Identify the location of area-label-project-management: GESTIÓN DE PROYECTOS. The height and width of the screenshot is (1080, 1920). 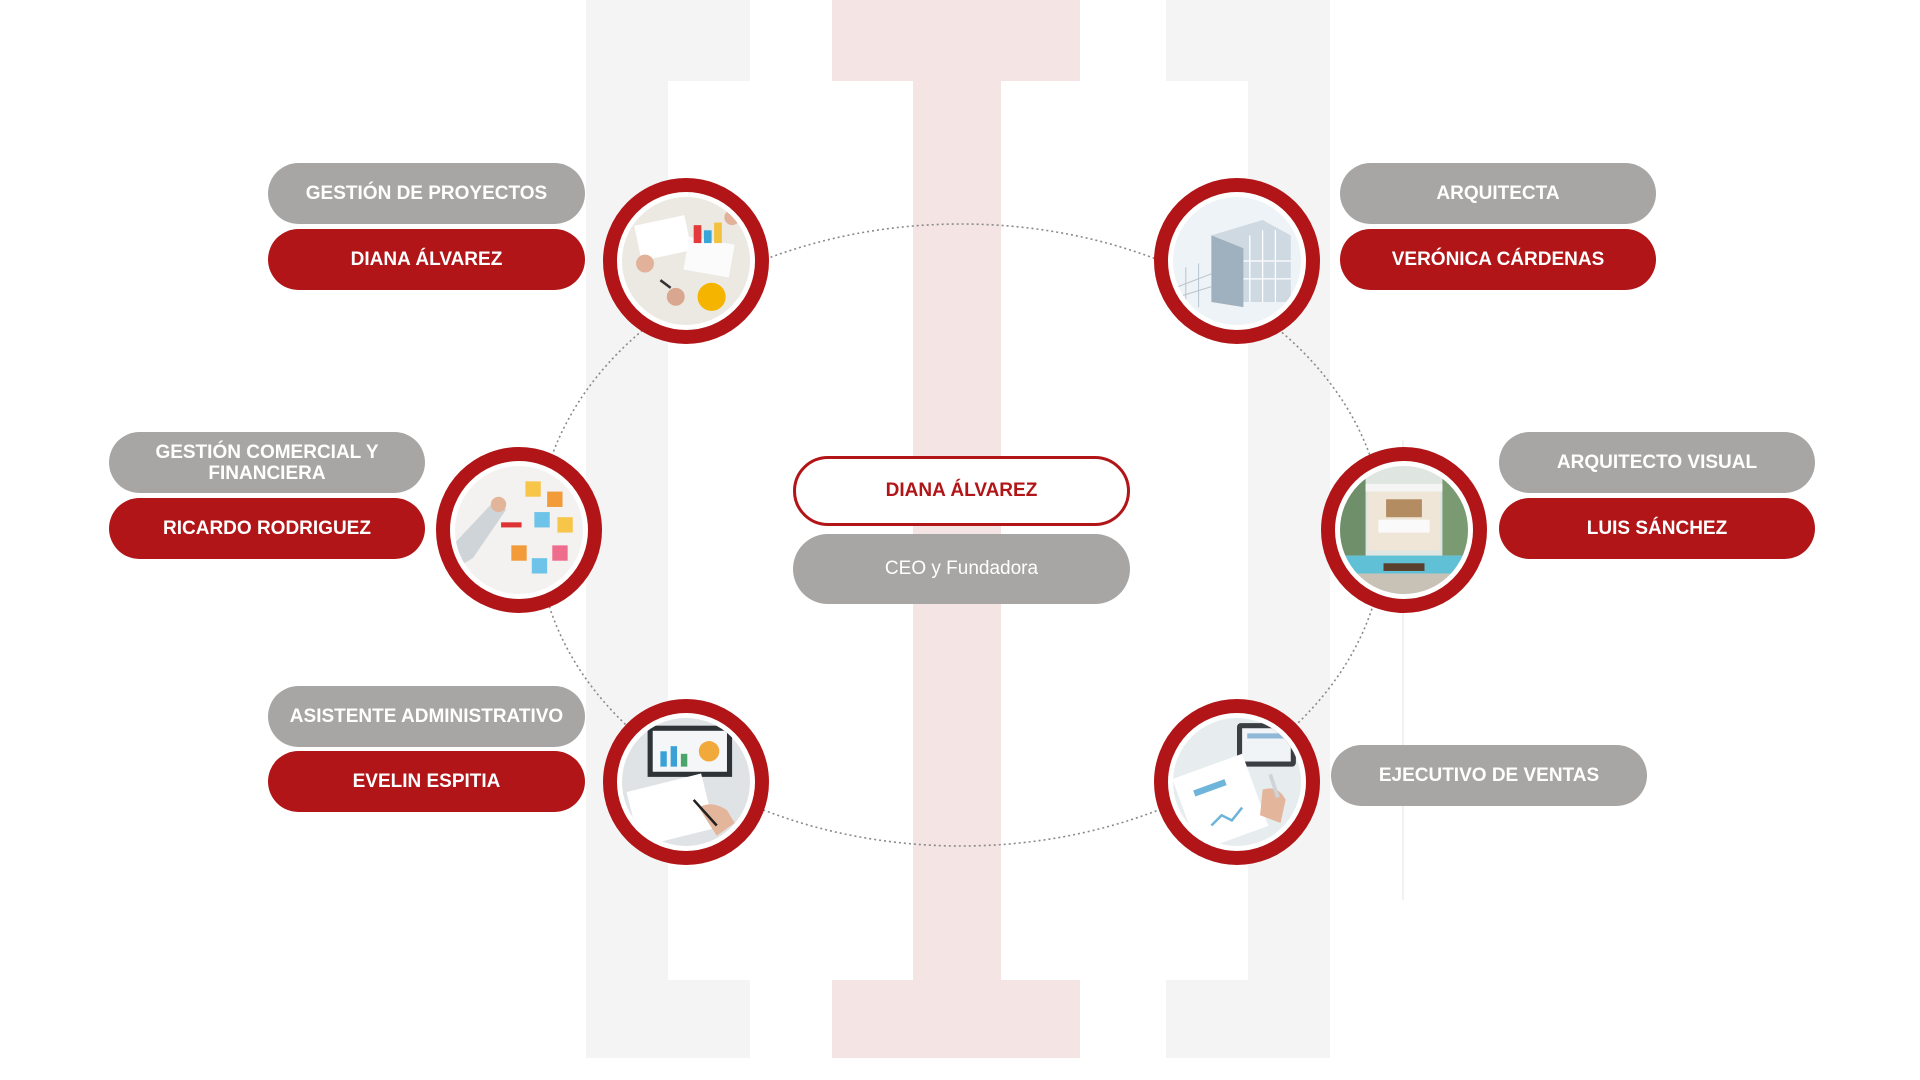
(426, 193).